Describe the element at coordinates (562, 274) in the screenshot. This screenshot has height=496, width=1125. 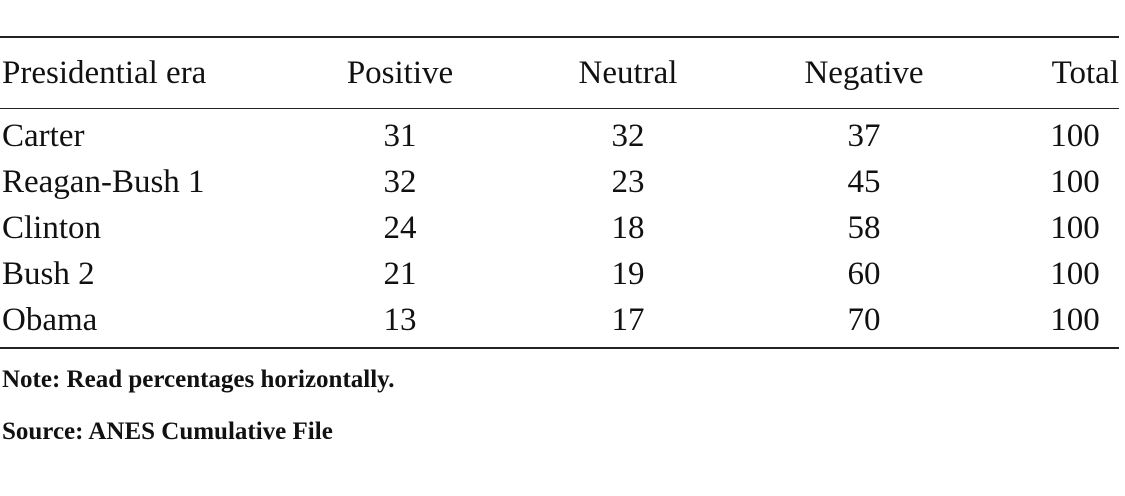
I see `table-row: Bush 2 21 19 60 100` at that location.